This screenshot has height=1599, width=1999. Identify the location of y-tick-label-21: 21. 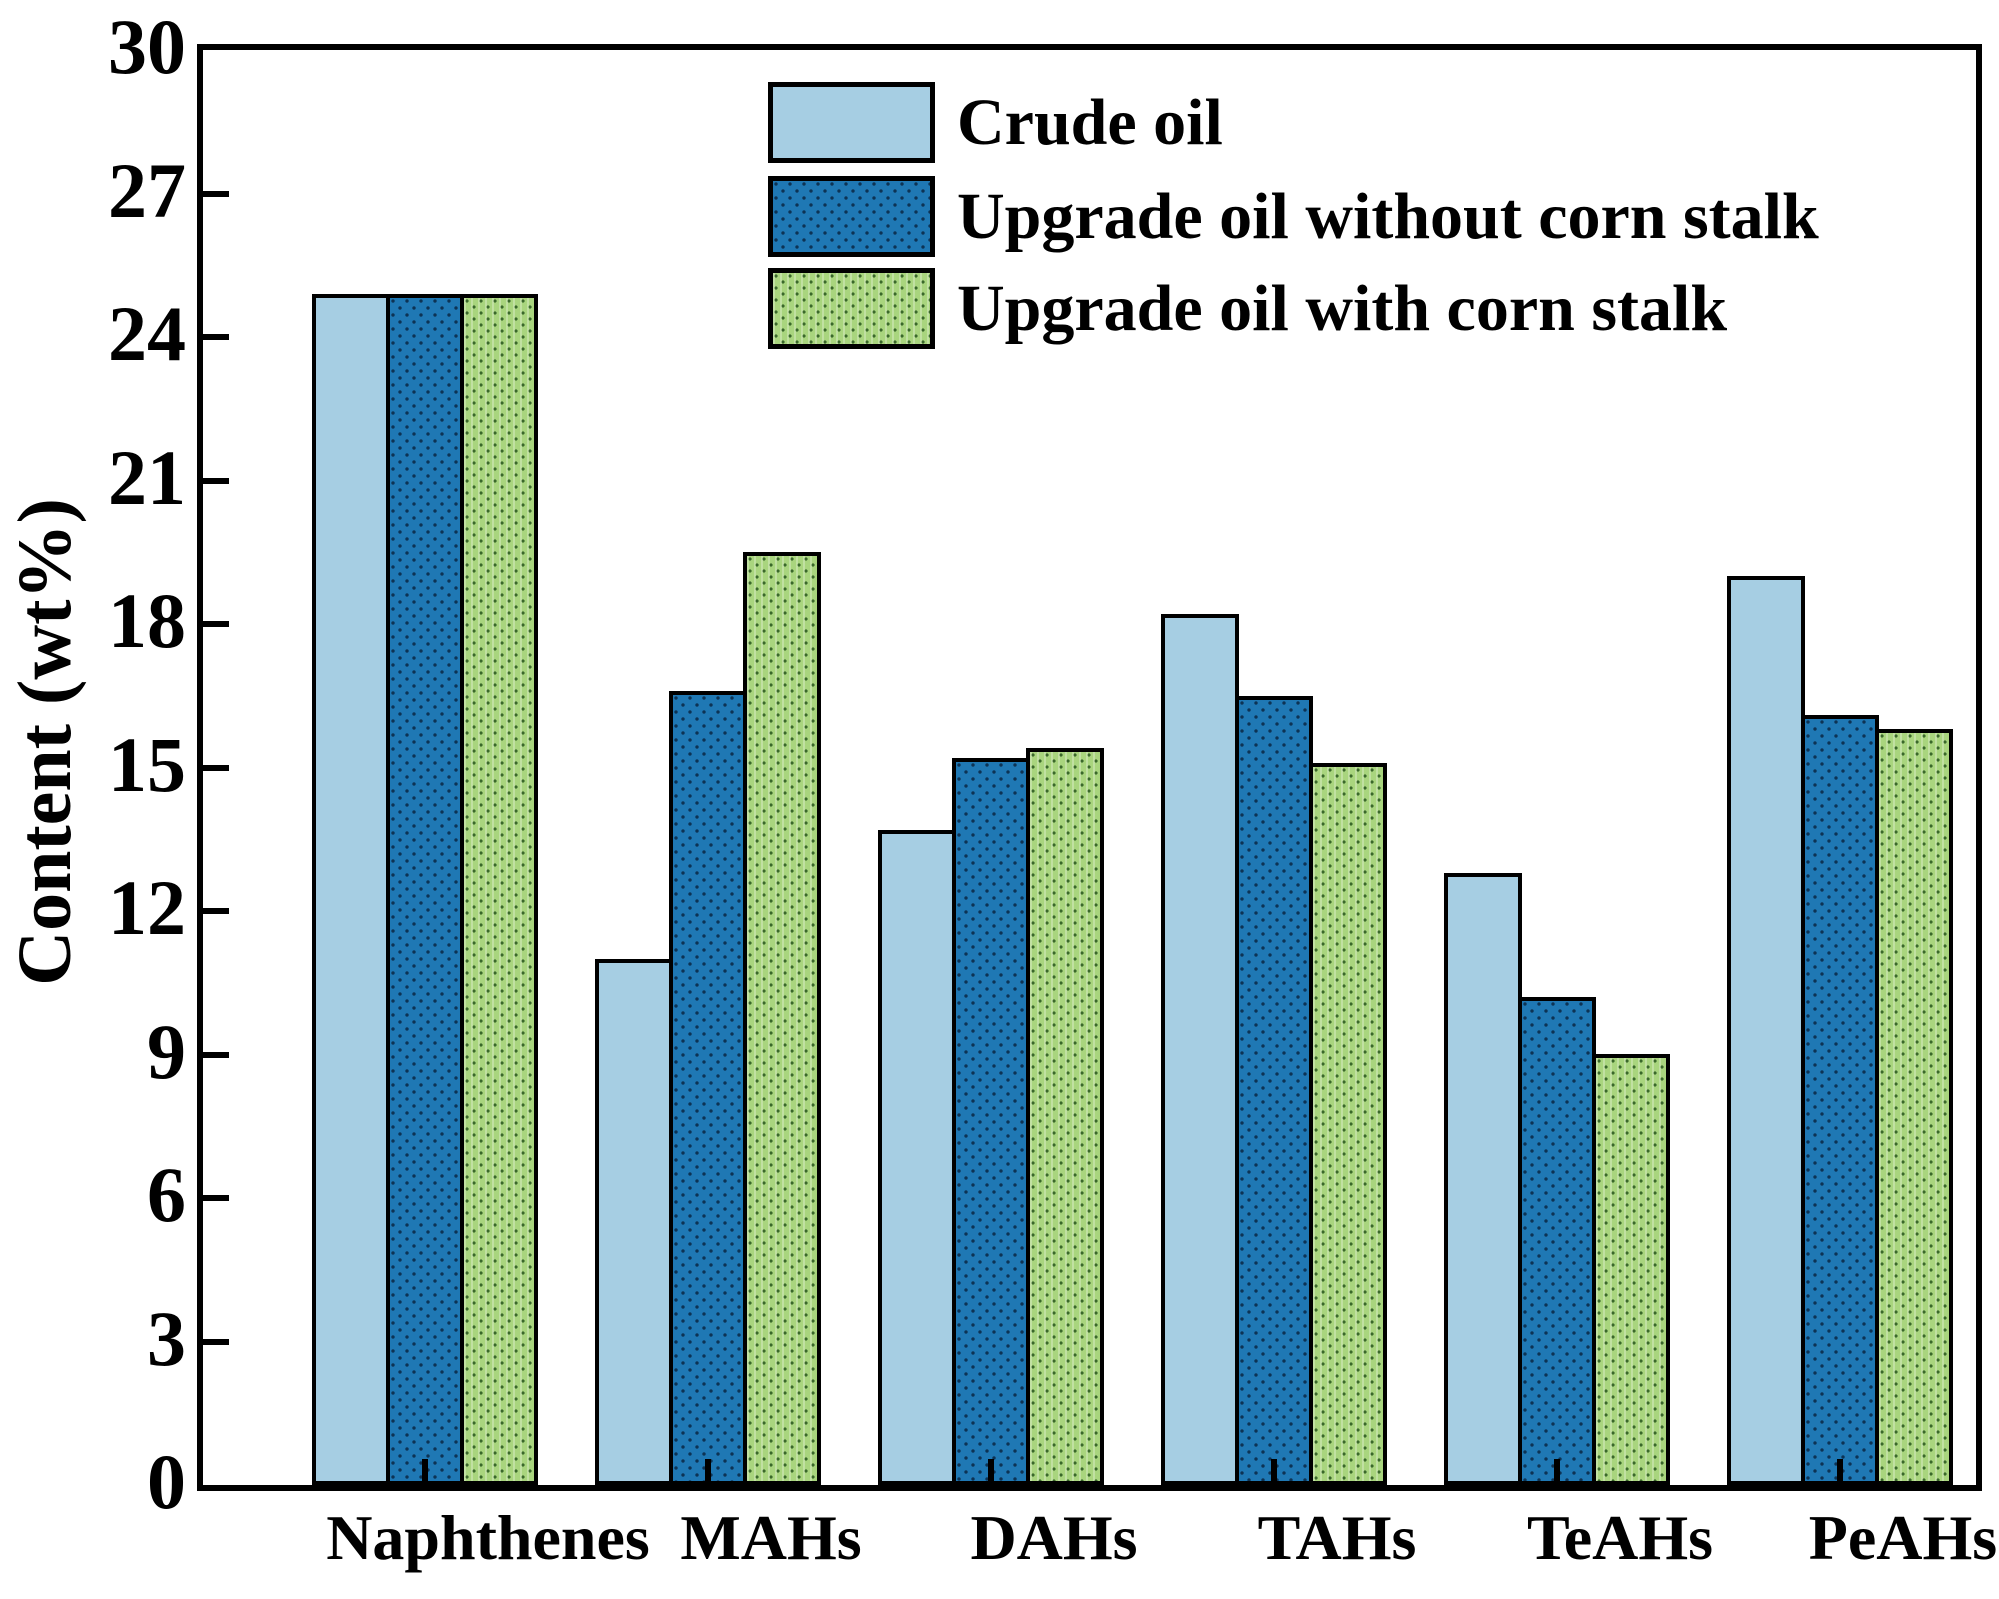
(147, 477).